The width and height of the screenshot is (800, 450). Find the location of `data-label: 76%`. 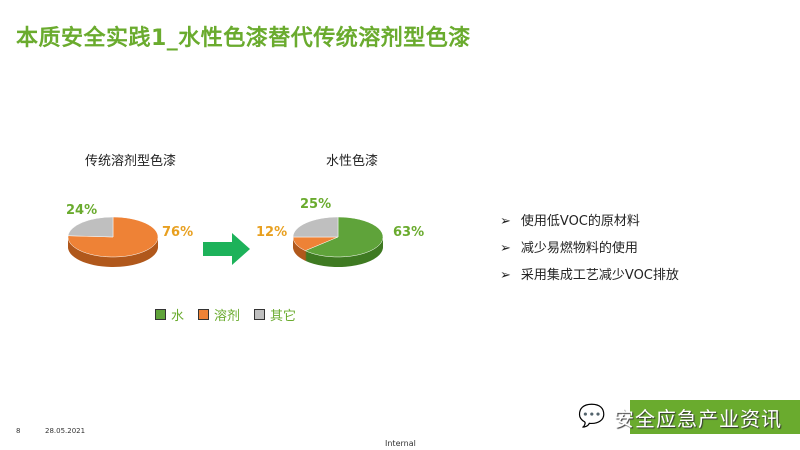

data-label: 76% is located at coordinates (178, 232).